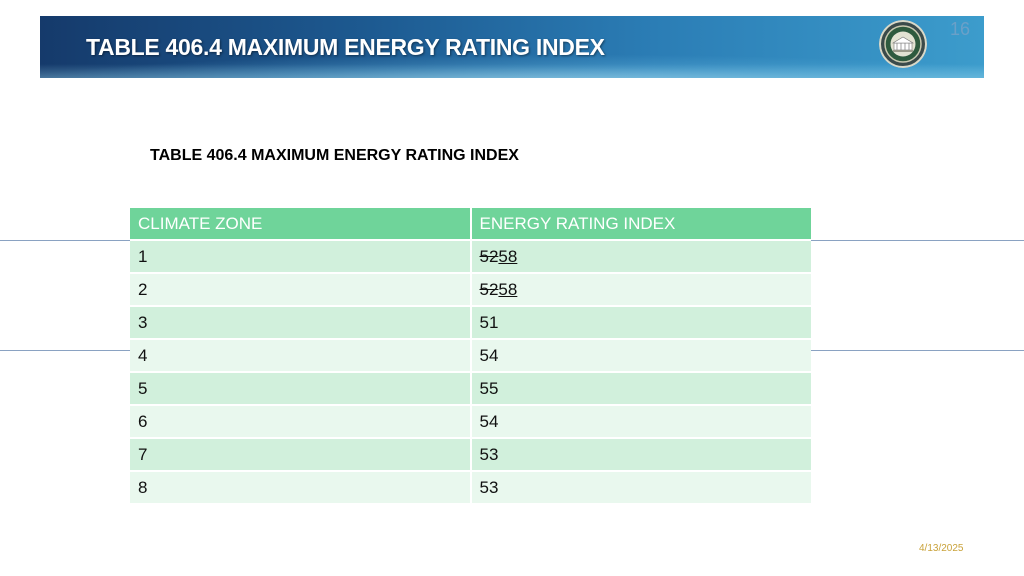 Image resolution: width=1024 pixels, height=576 pixels. I want to click on table-row: 5 55, so click(470, 389).